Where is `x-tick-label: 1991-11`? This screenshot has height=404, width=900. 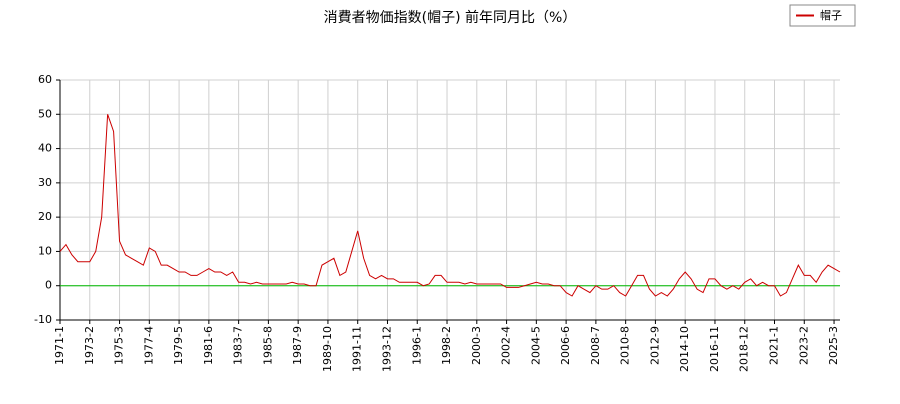 x-tick-label: 1991-11 is located at coordinates (357, 349).